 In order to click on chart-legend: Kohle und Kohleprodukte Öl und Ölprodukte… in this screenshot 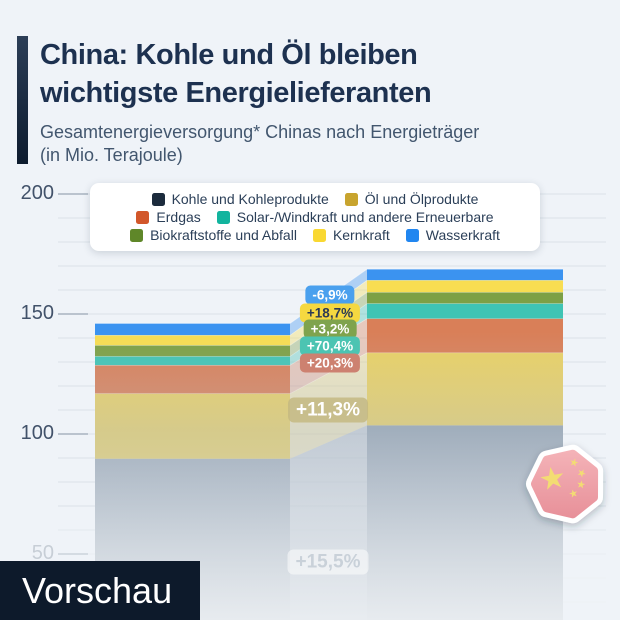, I will do `click(315, 217)`.